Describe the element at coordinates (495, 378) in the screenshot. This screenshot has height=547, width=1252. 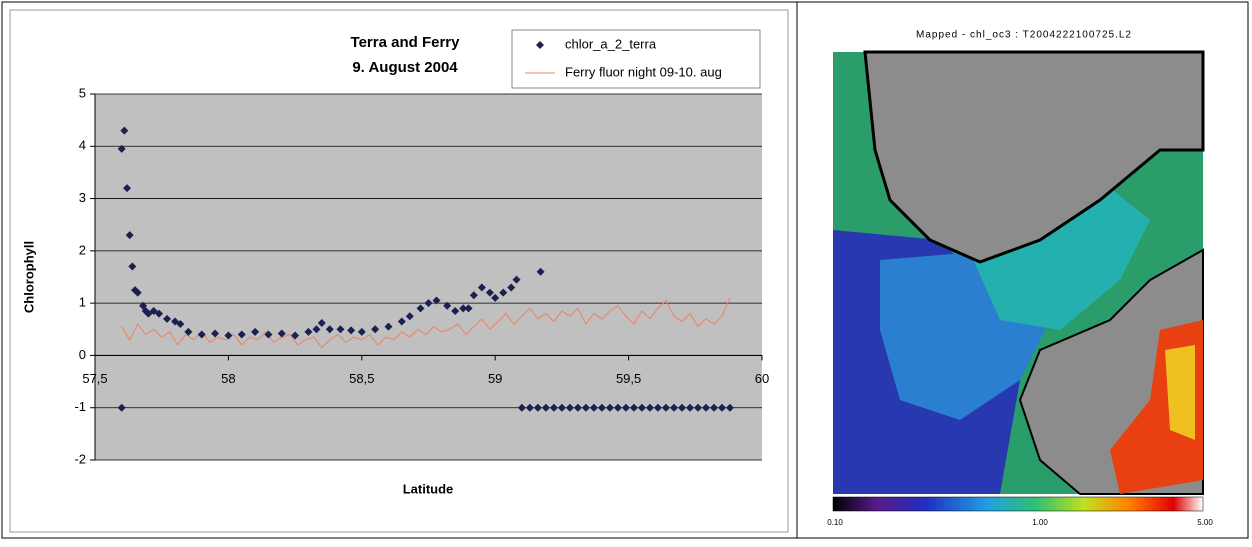
I see `x-tick-label: 59` at that location.